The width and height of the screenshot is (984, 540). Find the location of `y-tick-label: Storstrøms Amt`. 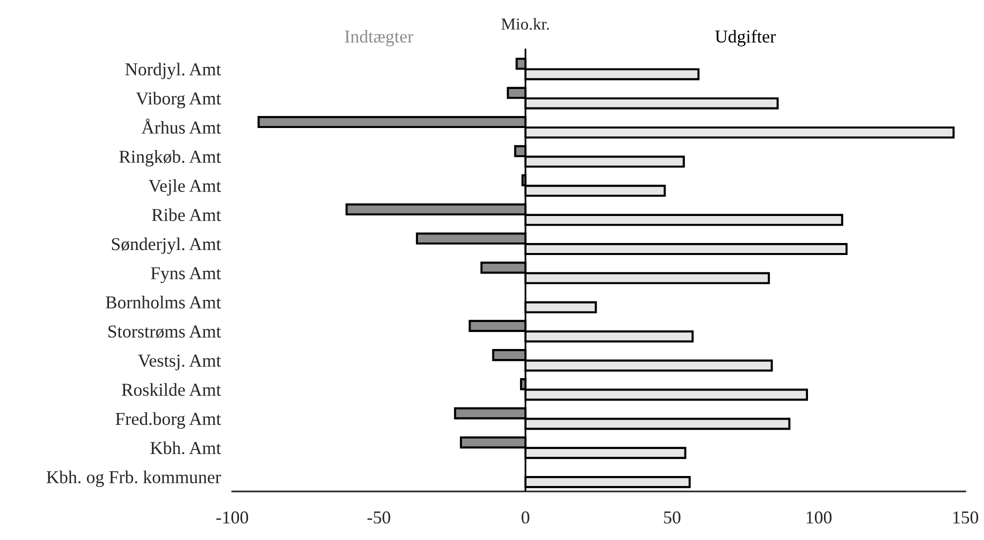

y-tick-label: Storstrøms Amt is located at coordinates (165, 331).